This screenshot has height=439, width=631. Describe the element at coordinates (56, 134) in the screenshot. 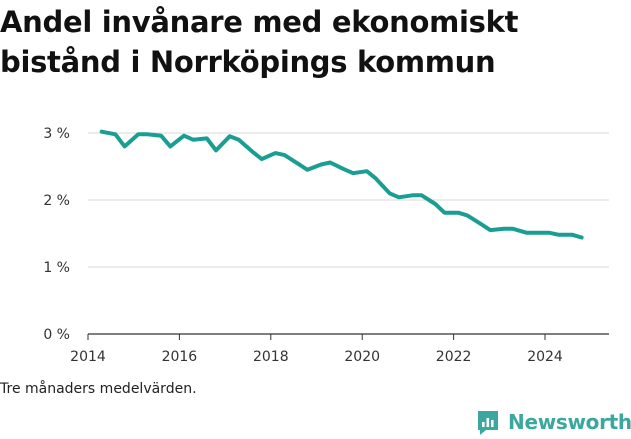

I see `y-tick-label: 3 %` at that location.